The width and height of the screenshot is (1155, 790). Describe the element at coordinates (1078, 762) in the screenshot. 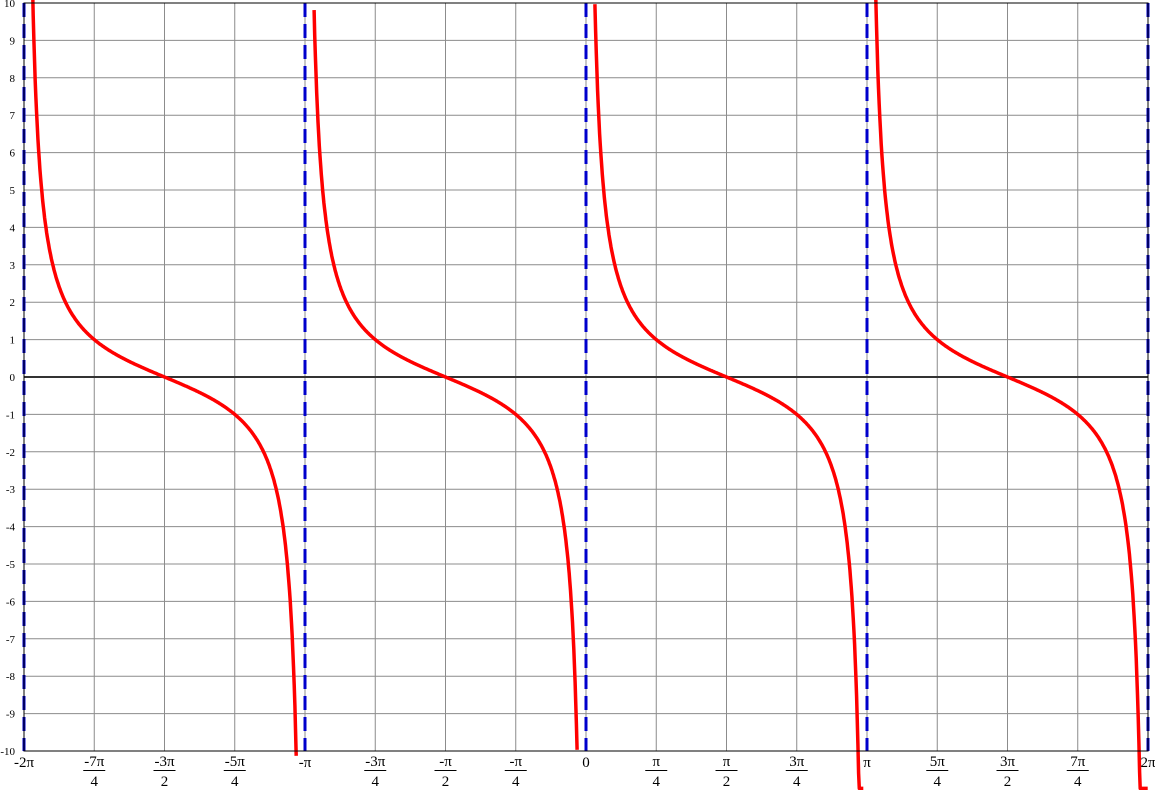

I see `x-tick-numerator: 7π` at that location.